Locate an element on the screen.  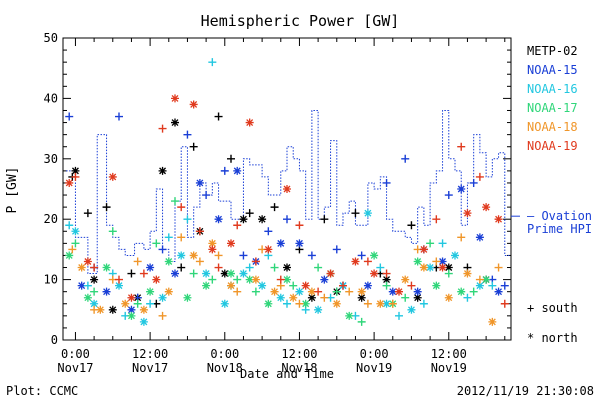
legend-item-noaa-19: NOAA-19 is located at coordinates (552, 146).